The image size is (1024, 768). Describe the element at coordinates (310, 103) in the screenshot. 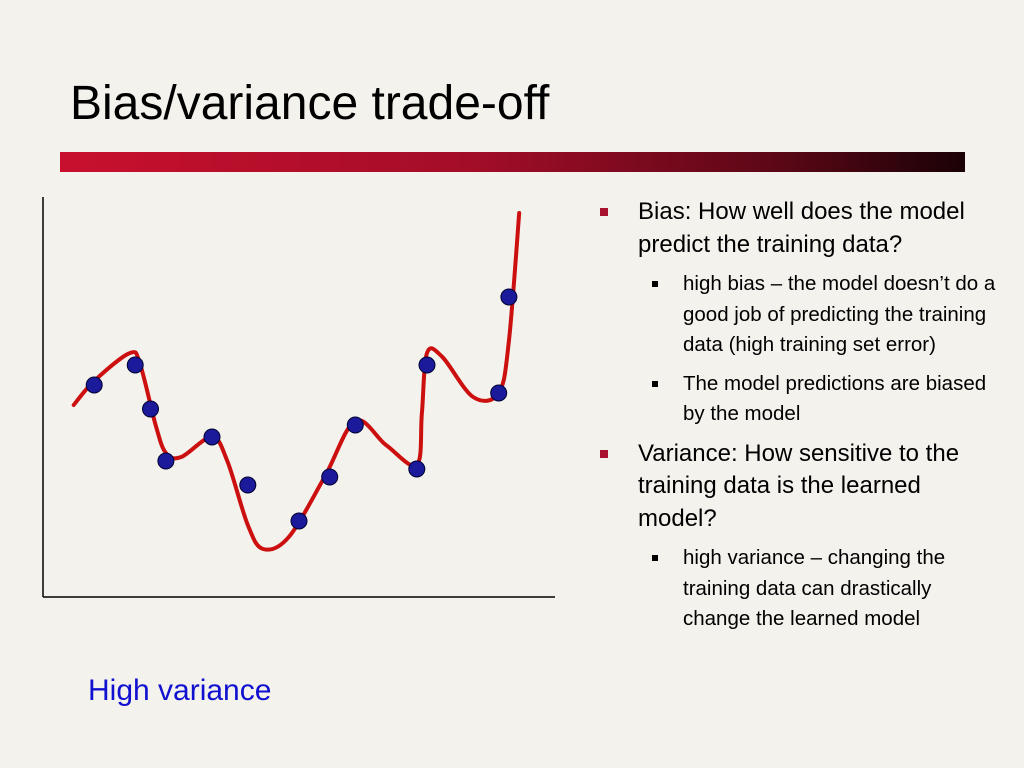

I see `slide-title: Bias/variance trade-off` at that location.